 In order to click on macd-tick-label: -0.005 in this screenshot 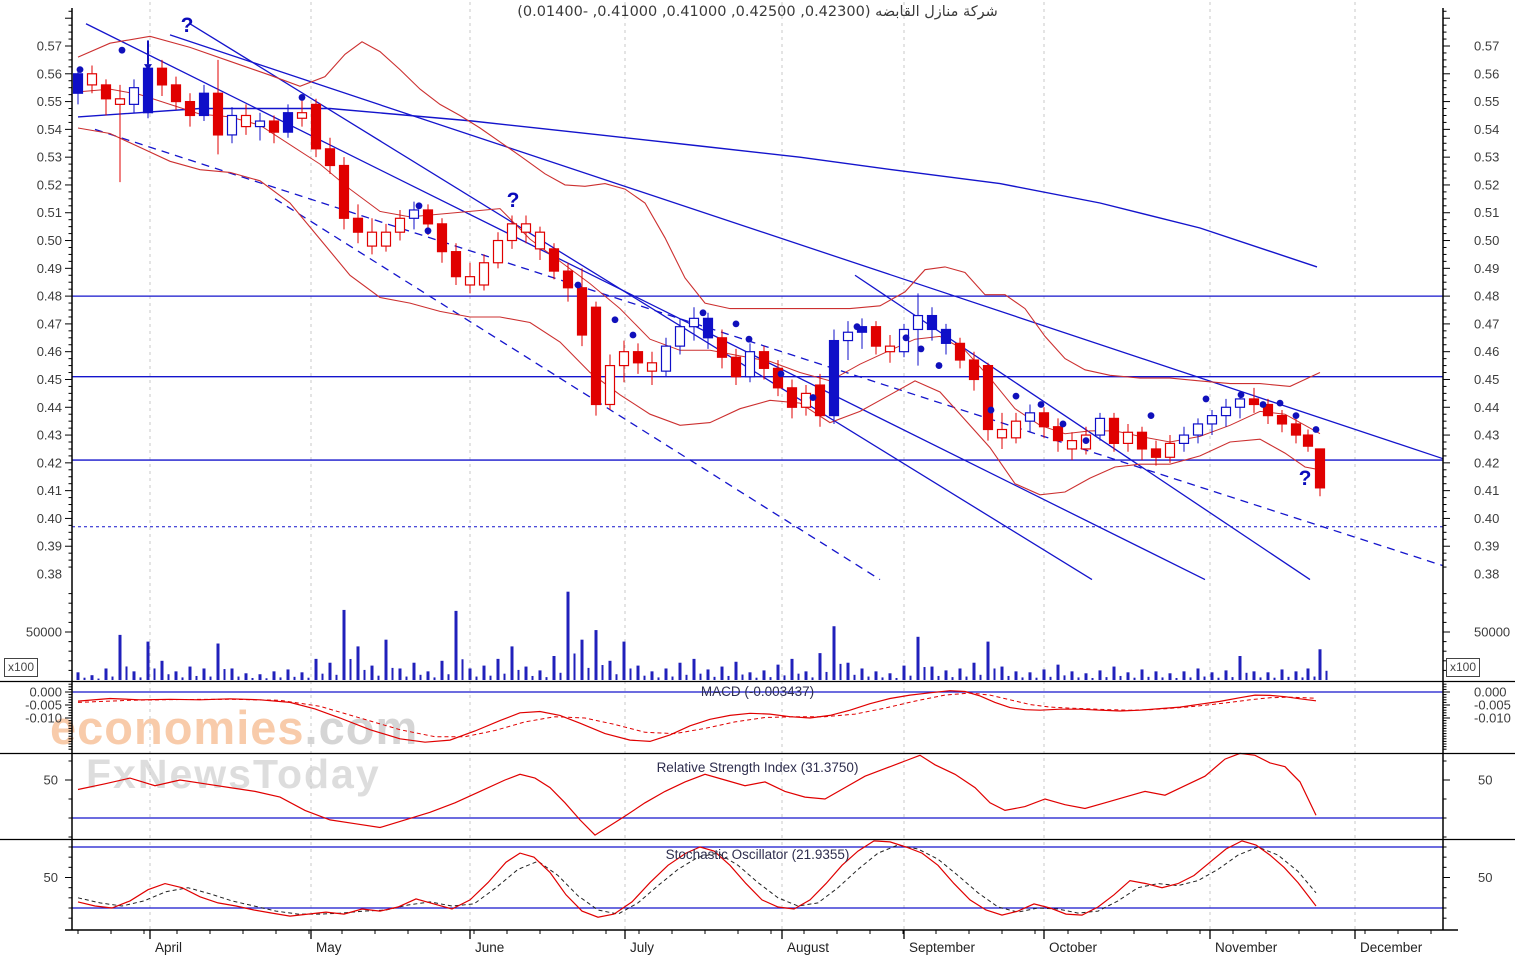, I will do `click(1492, 705)`.